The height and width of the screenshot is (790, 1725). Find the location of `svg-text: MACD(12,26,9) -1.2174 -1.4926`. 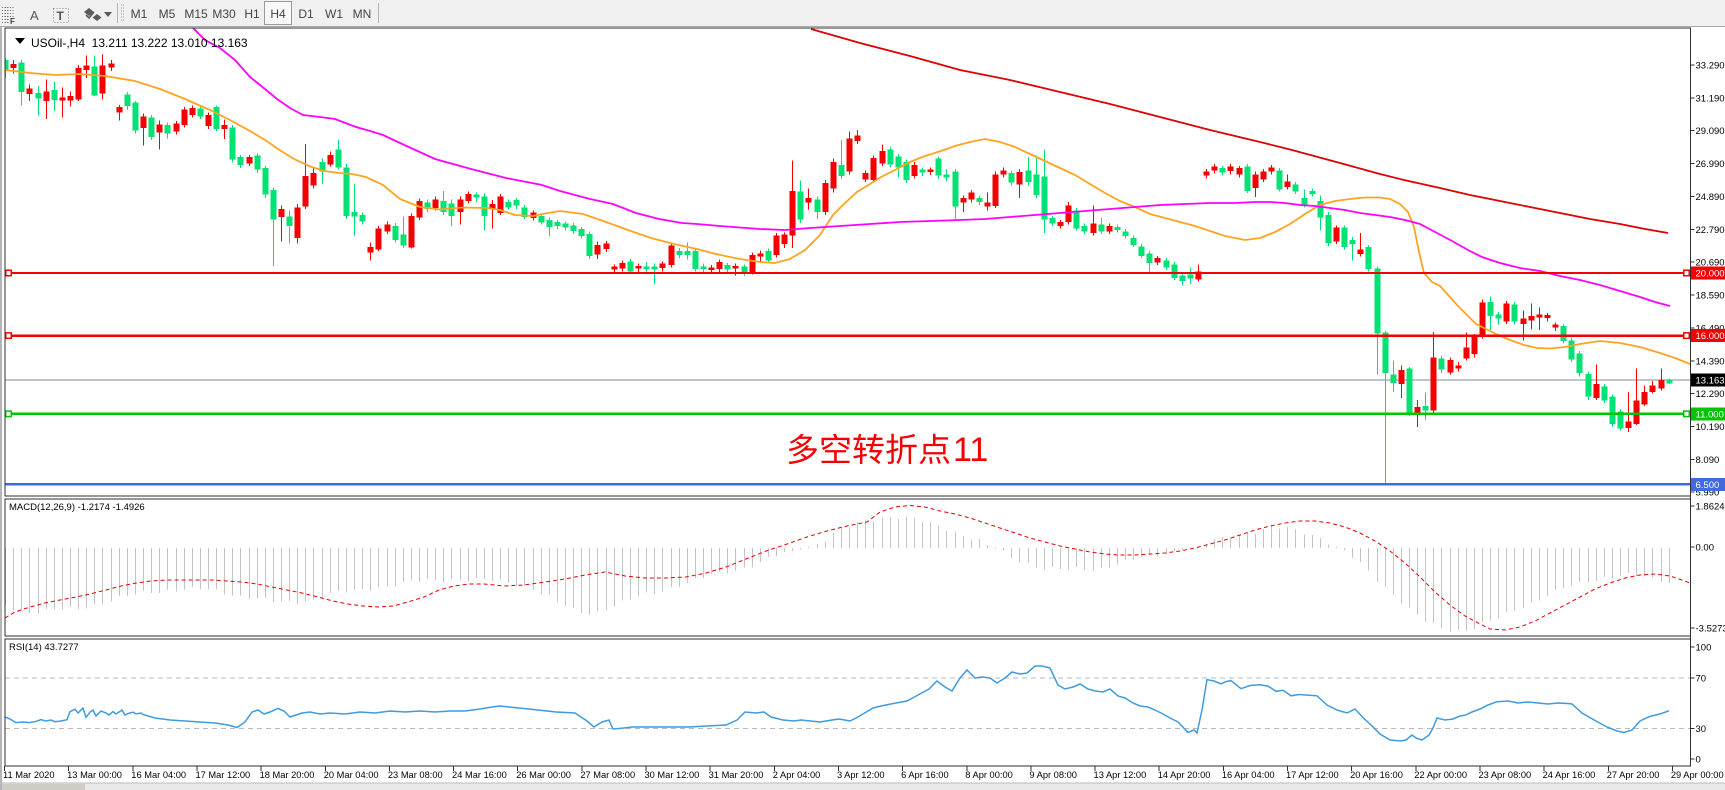

svg-text: MACD(12,26,9) -1.2174 -1.4926 is located at coordinates (77, 507).